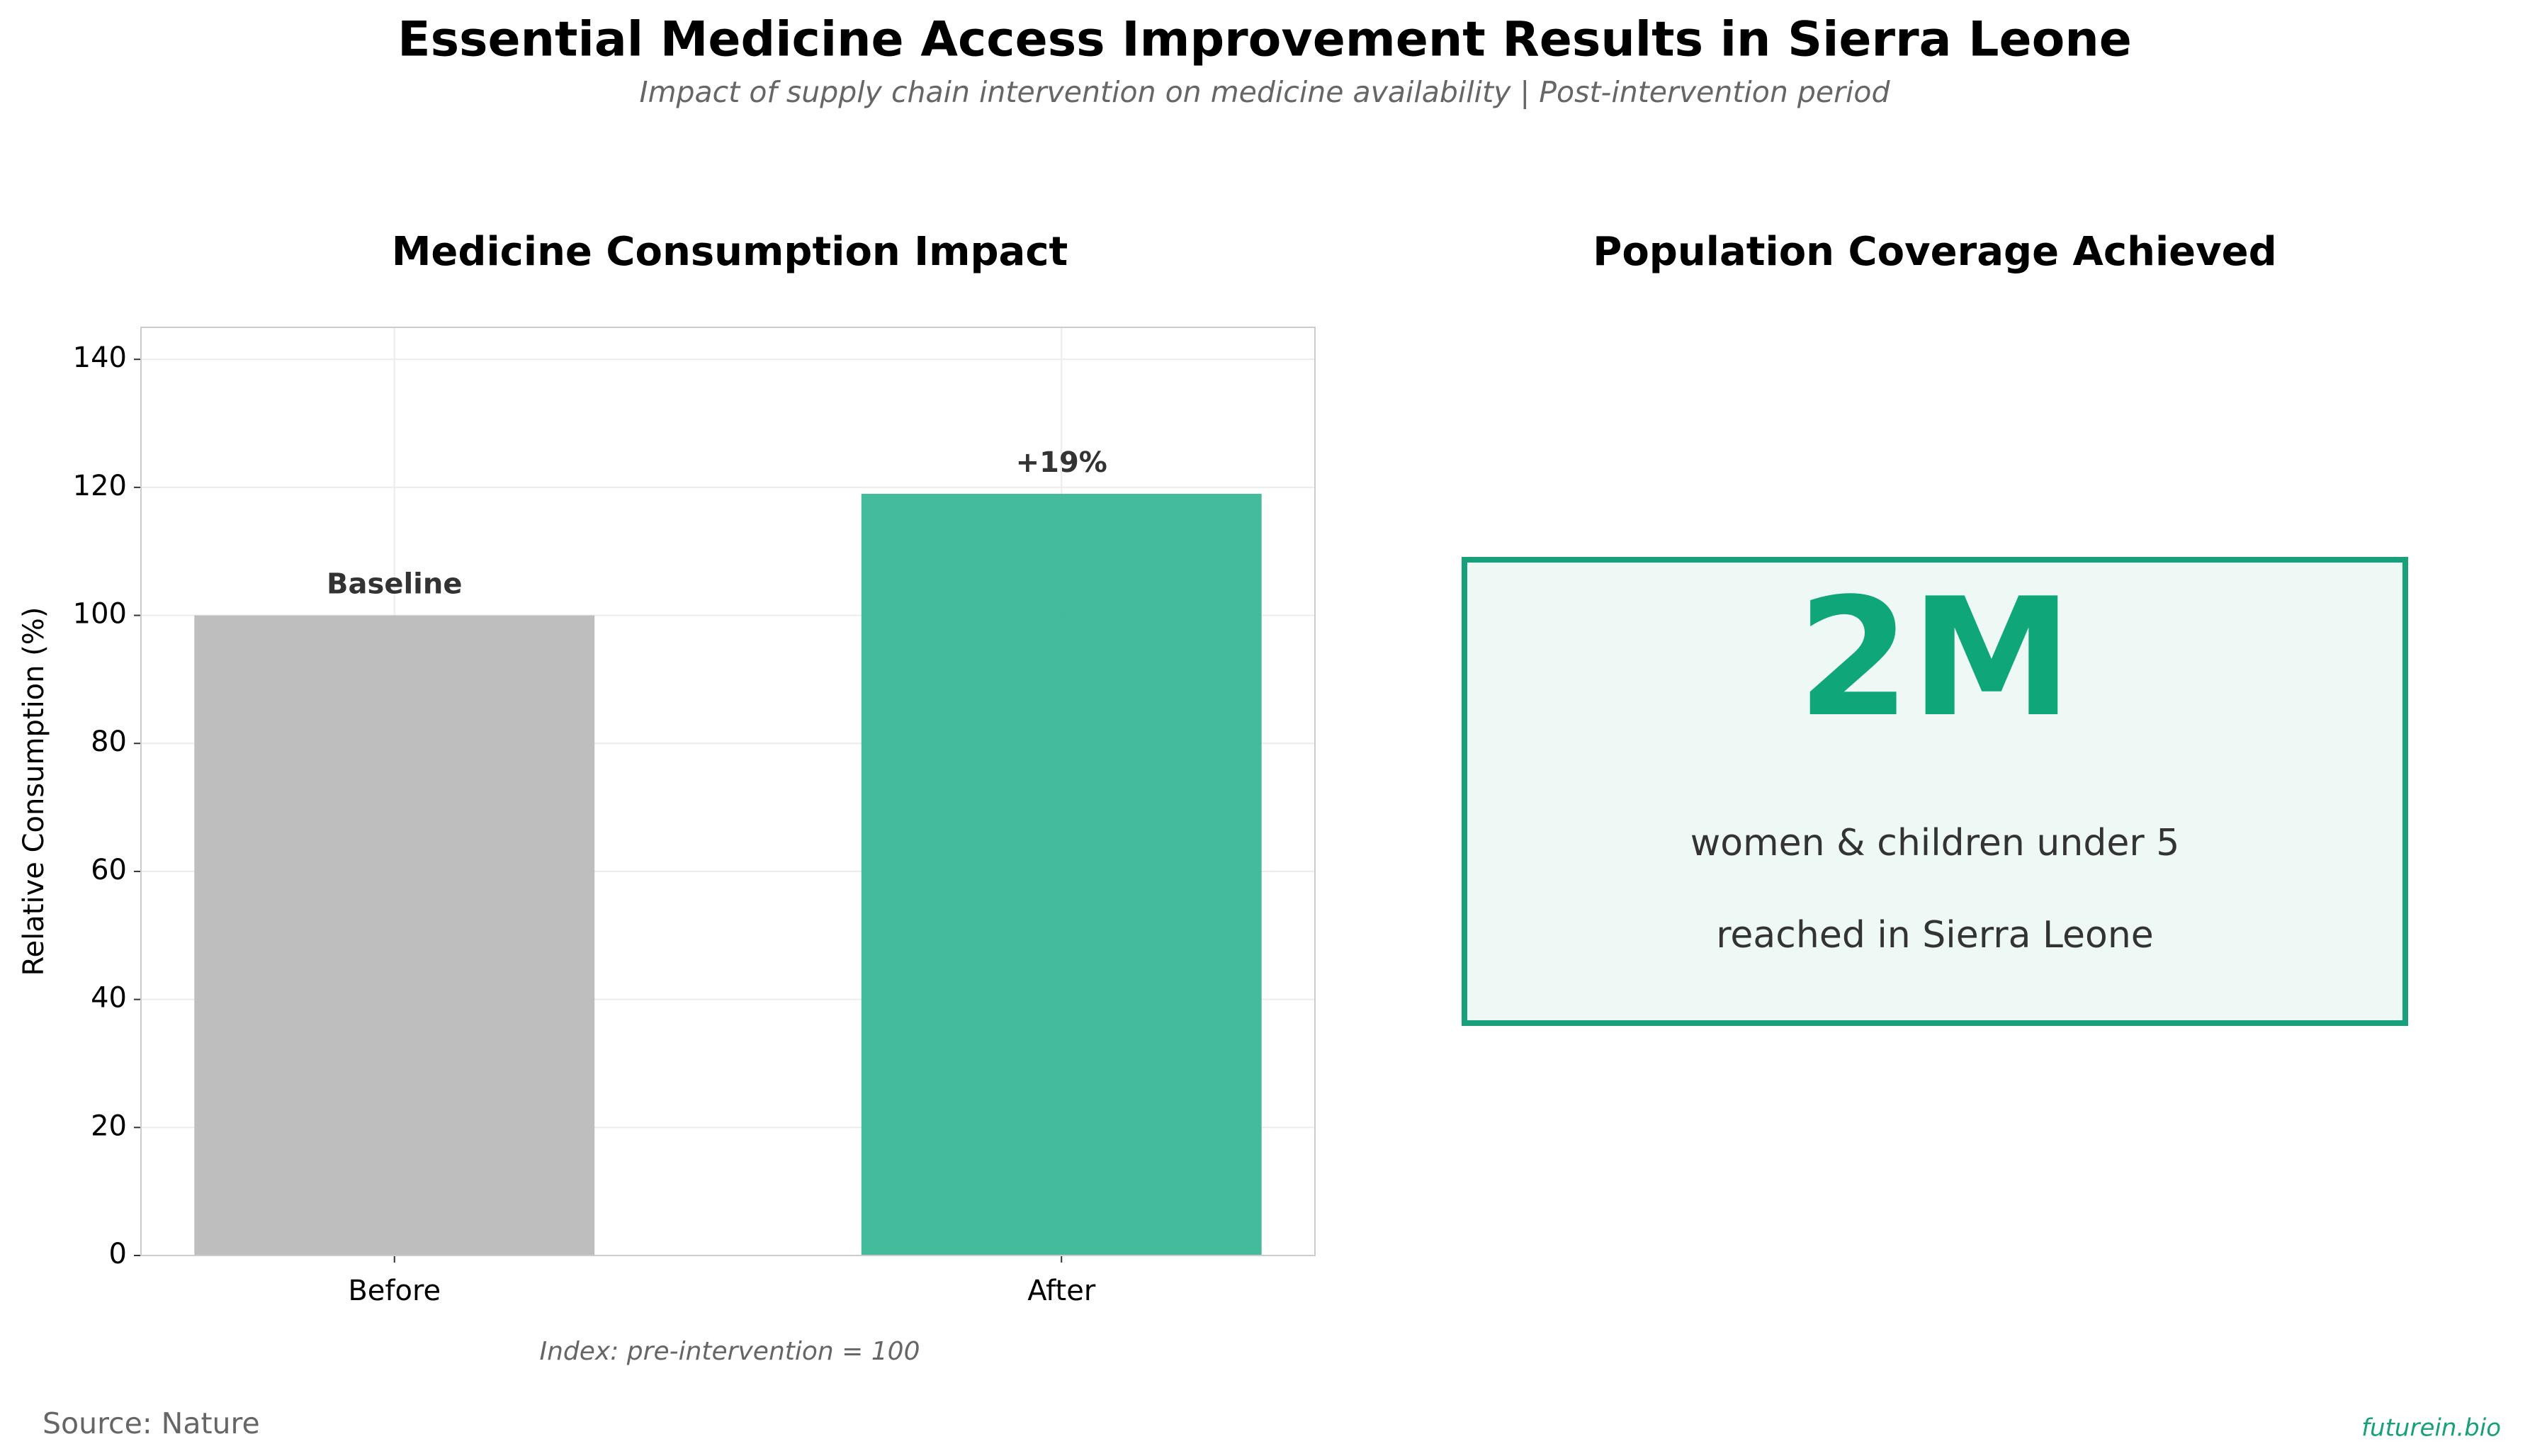 Image resolution: width=2530 pixels, height=1456 pixels. Describe the element at coordinates (151, 1423) in the screenshot. I see `source: Source: Nature` at that location.